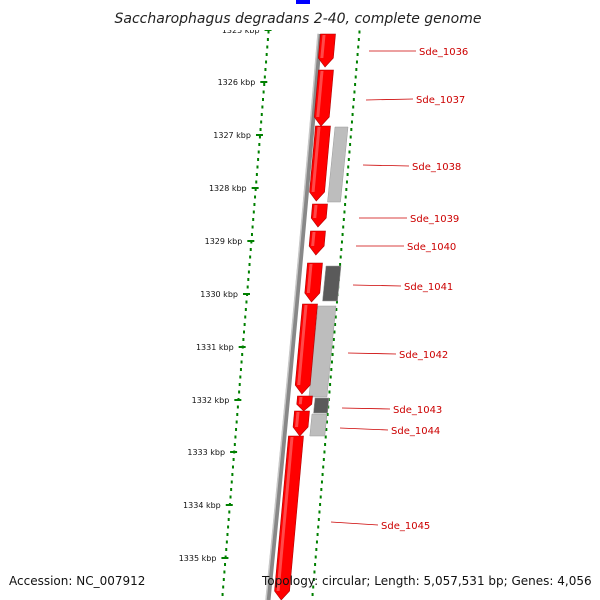  I want to click on scale-tick-label: 1326 kbp, so click(237, 82).